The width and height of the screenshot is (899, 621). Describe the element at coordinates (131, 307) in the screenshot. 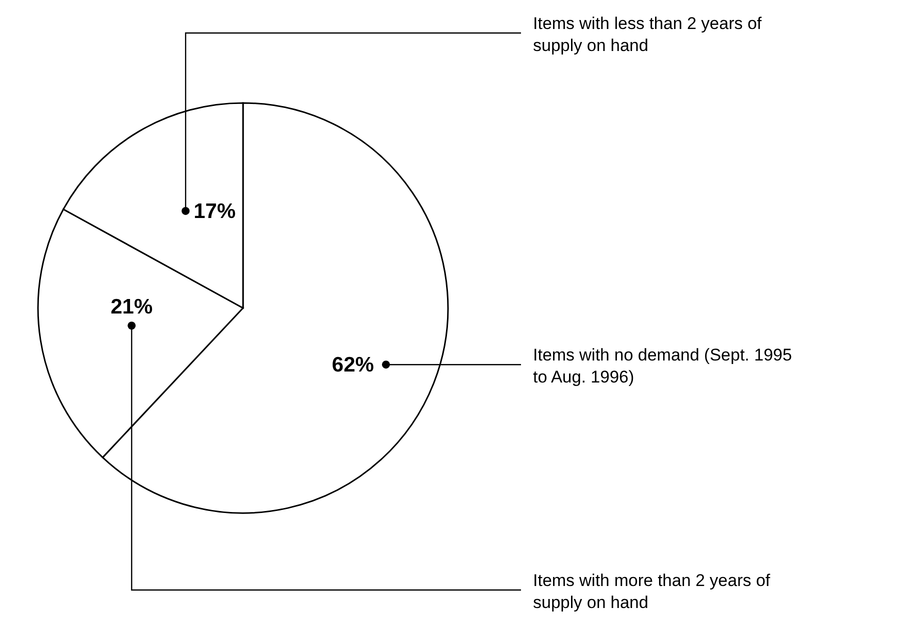

I see `data-label: 21%` at that location.